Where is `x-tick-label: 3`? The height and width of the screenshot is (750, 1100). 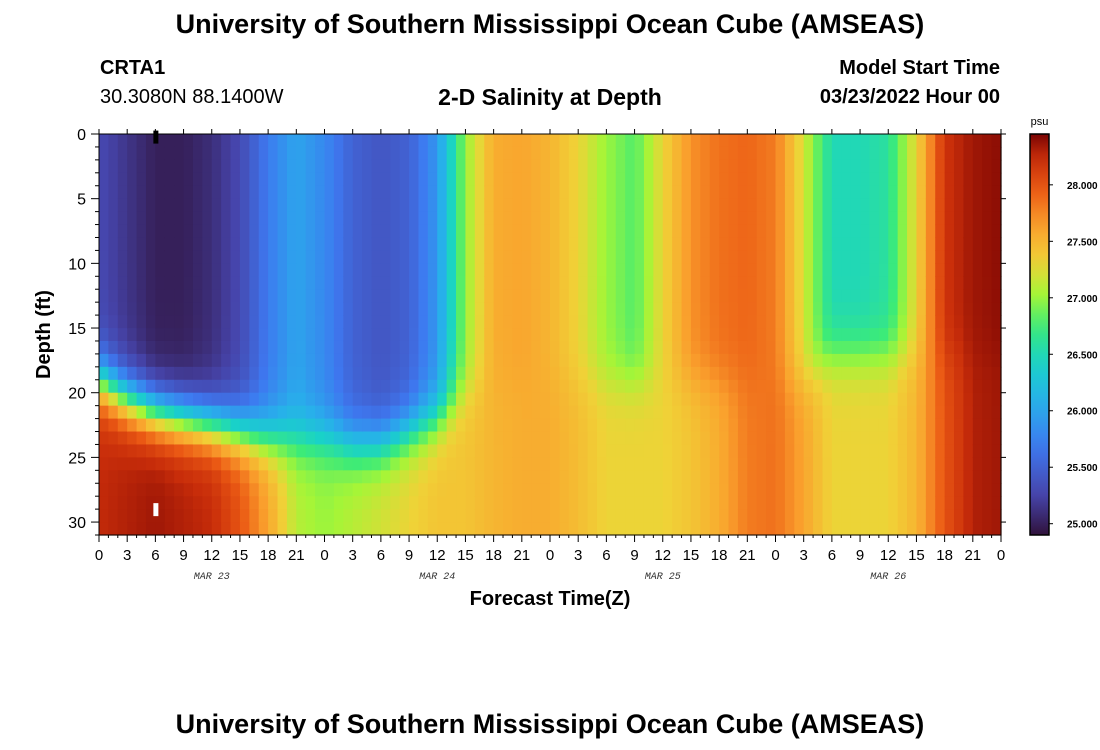 x-tick-label: 3 is located at coordinates (353, 555).